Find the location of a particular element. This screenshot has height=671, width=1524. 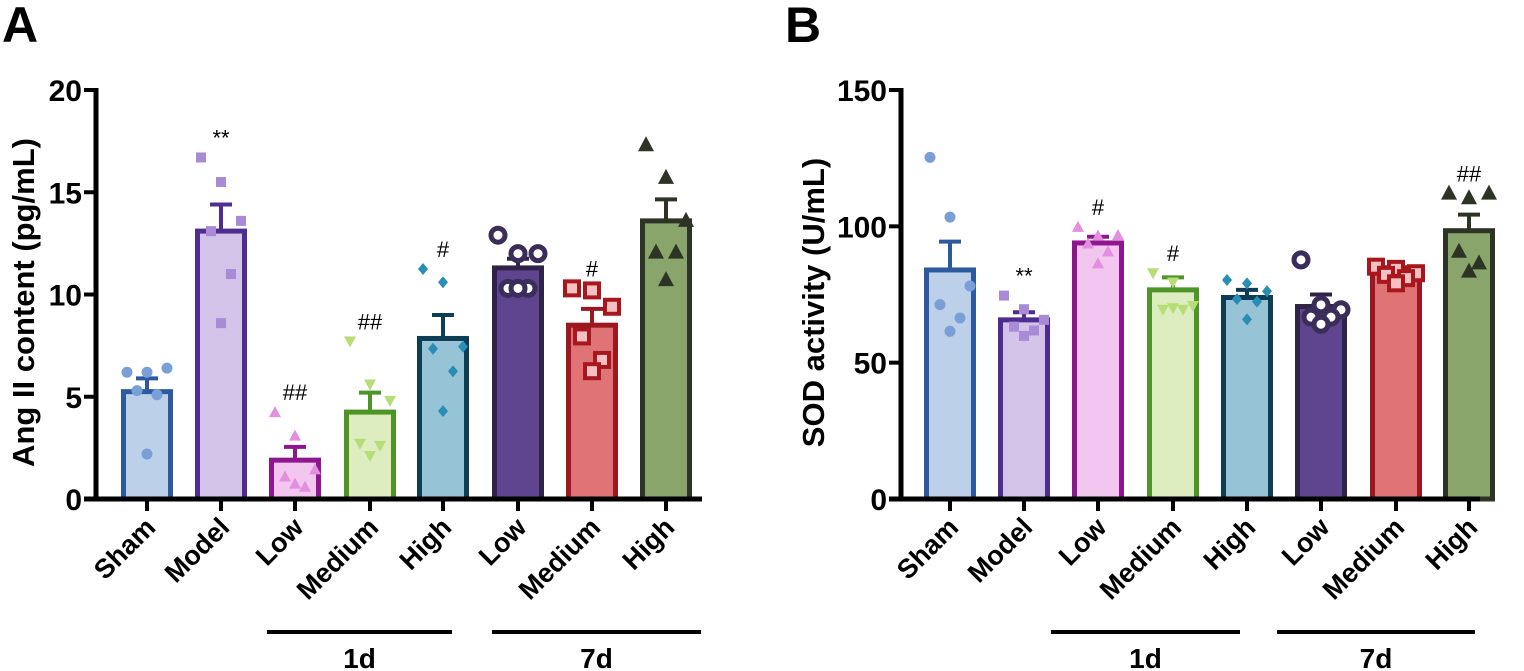

y-tick-label: 100 is located at coordinates (862, 227).